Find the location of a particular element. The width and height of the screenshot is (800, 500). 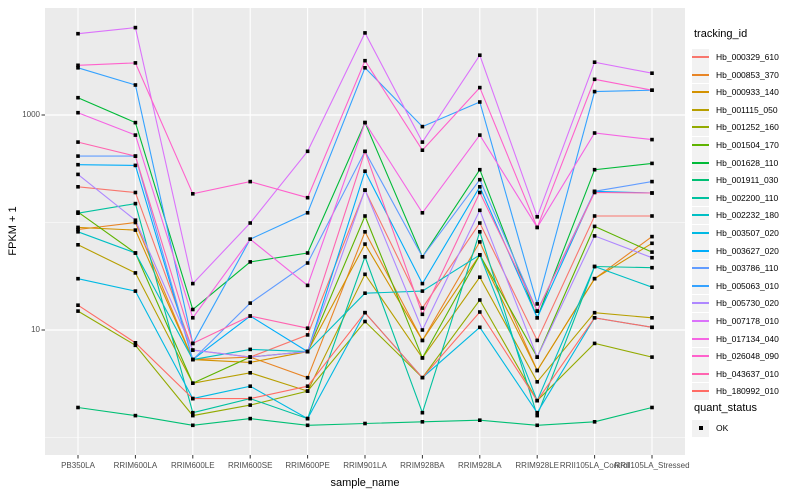

legend-item-Hb_000853_370: Hb_000853_370 is located at coordinates (735, 75).